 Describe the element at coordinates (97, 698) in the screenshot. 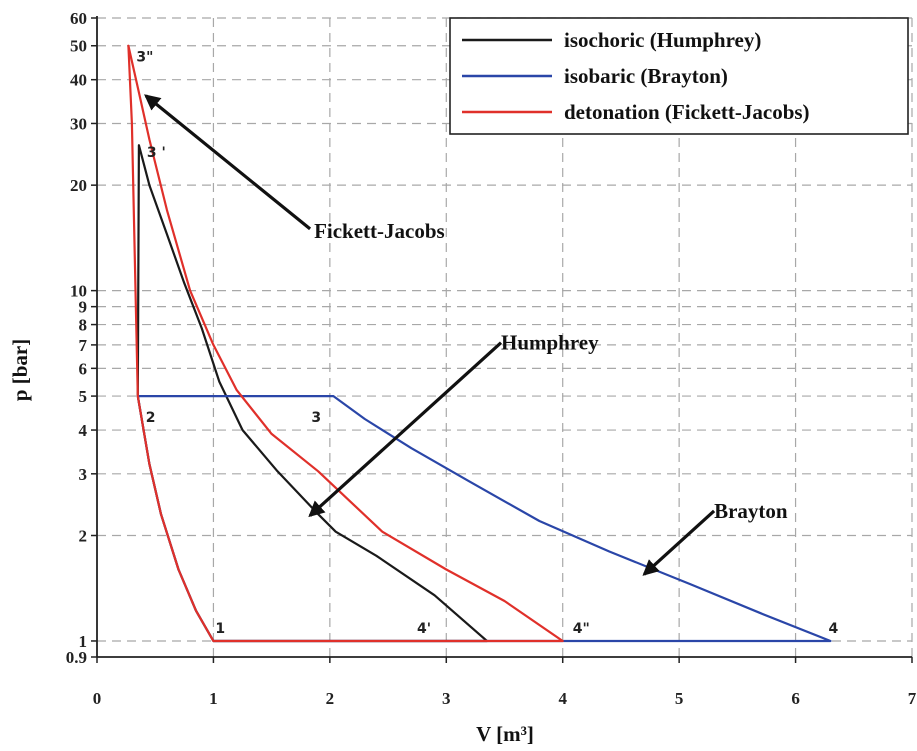

I see `x-tick-label-0: 0` at that location.